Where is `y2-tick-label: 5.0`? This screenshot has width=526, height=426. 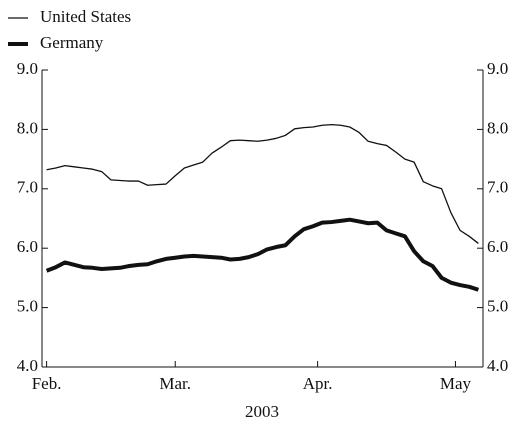
y2-tick-label: 5.0 is located at coordinates (497, 306).